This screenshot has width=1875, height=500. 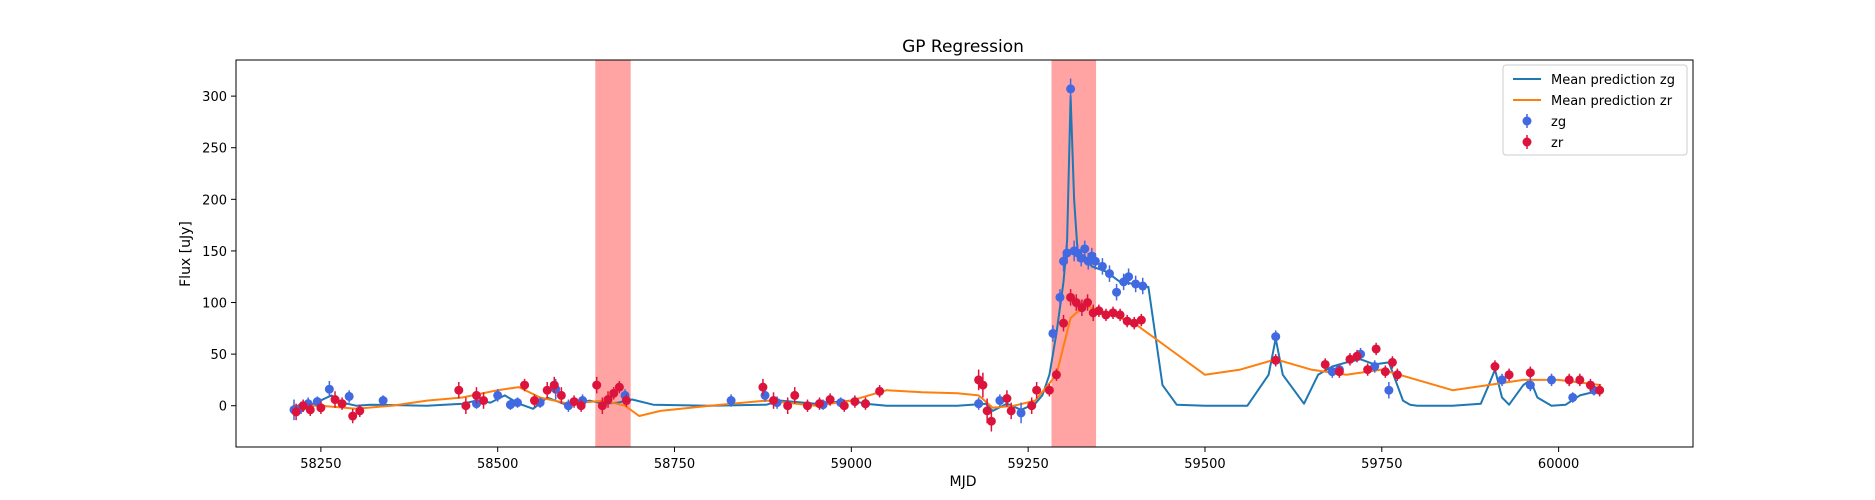 I want to click on legend-label: zg, so click(x=1558, y=122).